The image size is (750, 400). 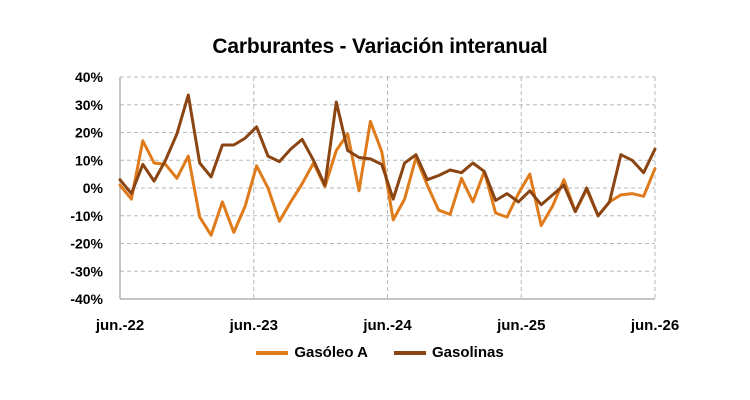 I want to click on x-tick-label: jun.-24, so click(x=387, y=325).